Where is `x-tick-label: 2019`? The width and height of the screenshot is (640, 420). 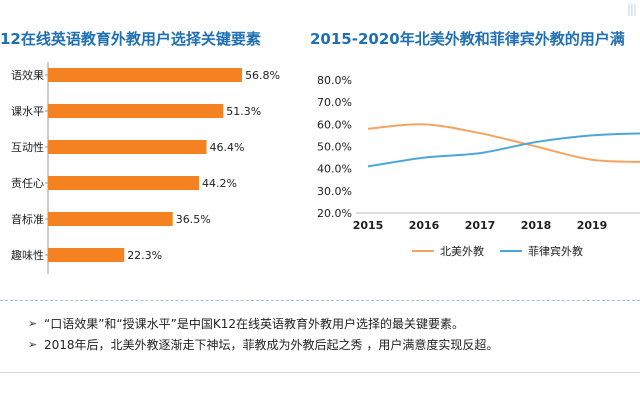
x-tick-label: 2019 is located at coordinates (592, 225).